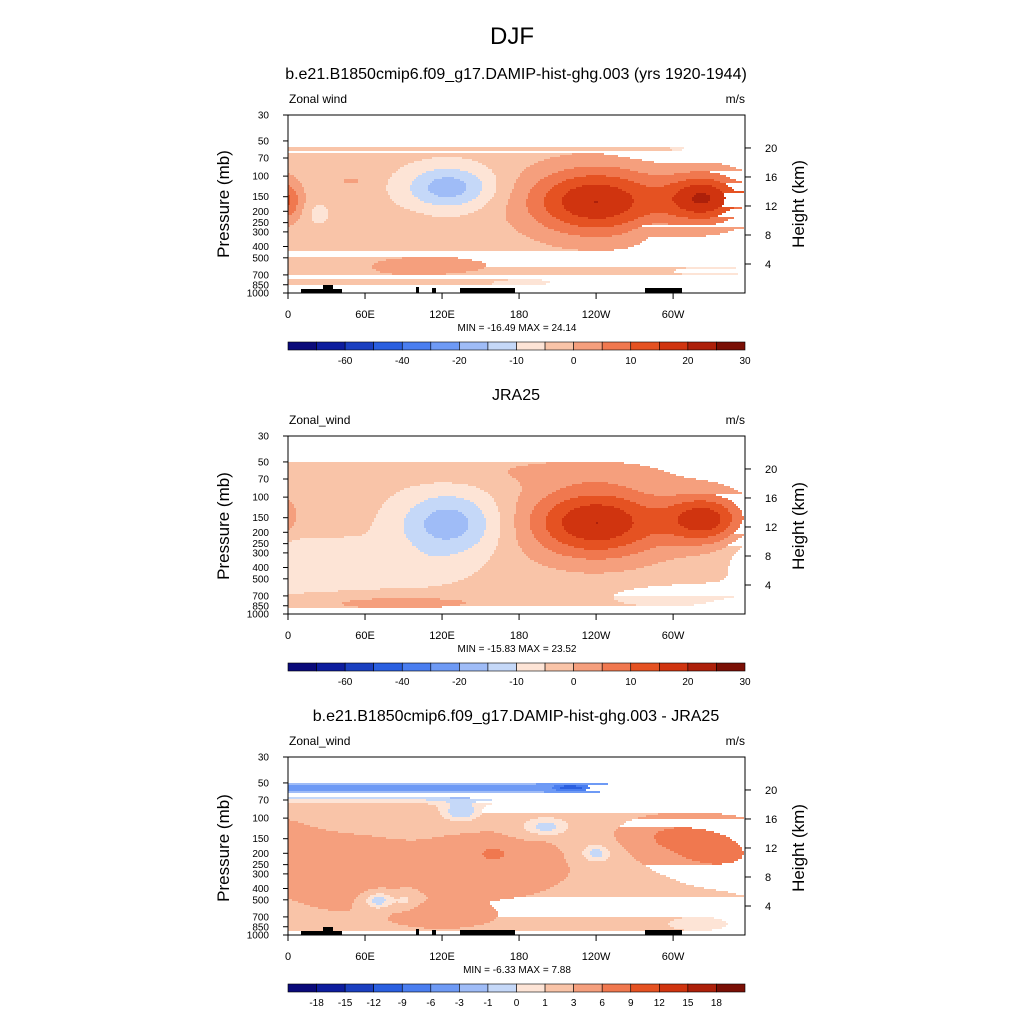 The width and height of the screenshot is (1024, 1024). What do you see at coordinates (519, 957) in the screenshot?
I see `longitude-tick-label: 180` at bounding box center [519, 957].